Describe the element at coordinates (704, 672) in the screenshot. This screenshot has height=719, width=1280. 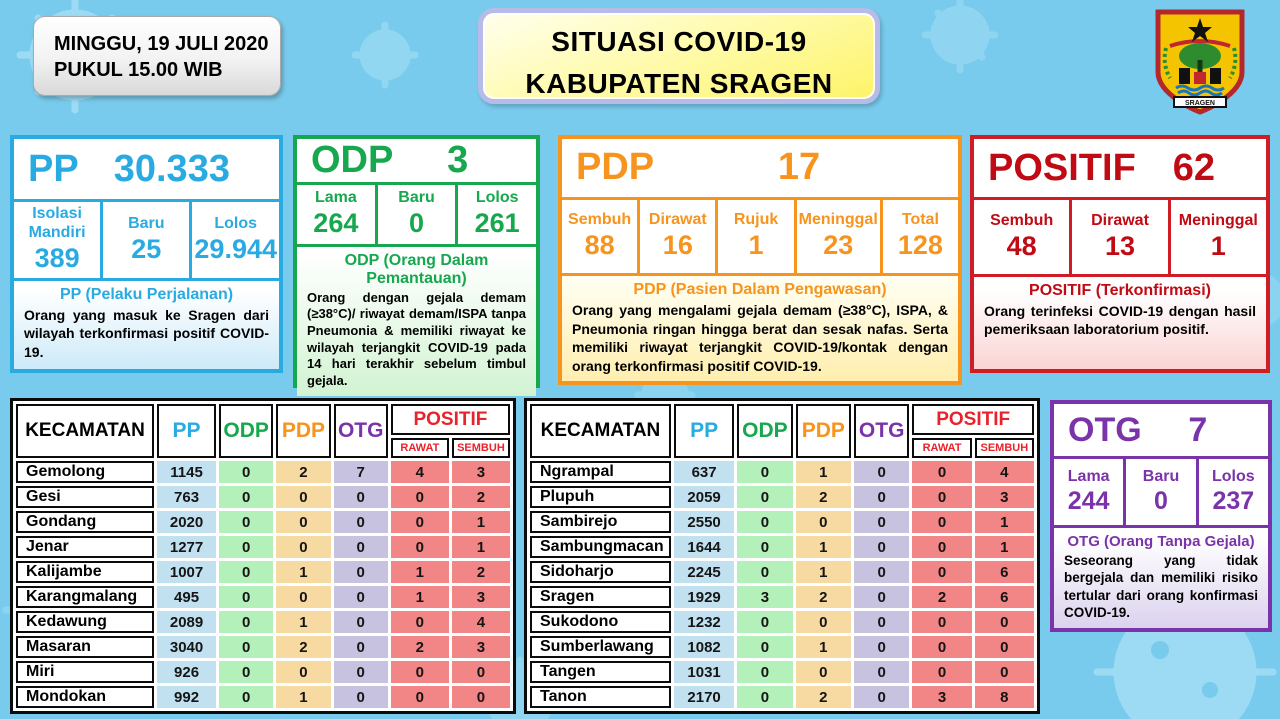
I see `value-cell: 1031` at that location.